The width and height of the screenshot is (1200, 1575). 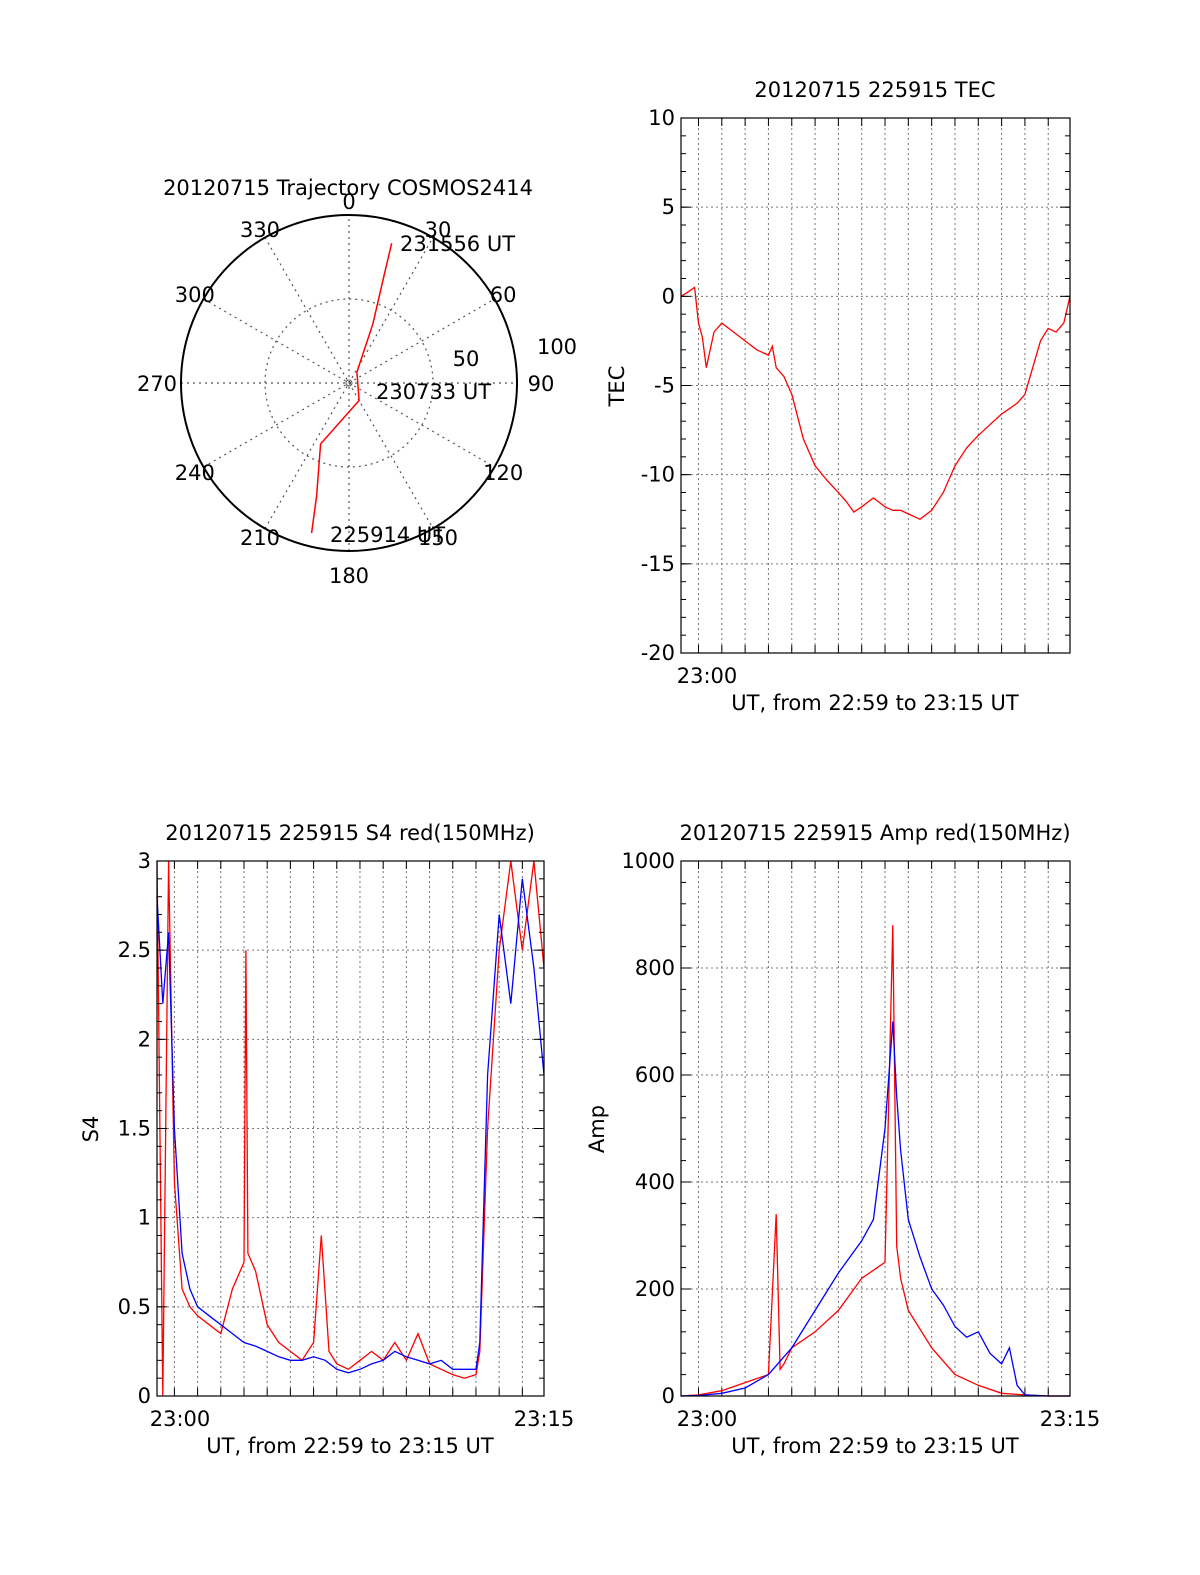 What do you see at coordinates (144, 1396) in the screenshot?
I see `s4-y-tick-label: 0` at bounding box center [144, 1396].